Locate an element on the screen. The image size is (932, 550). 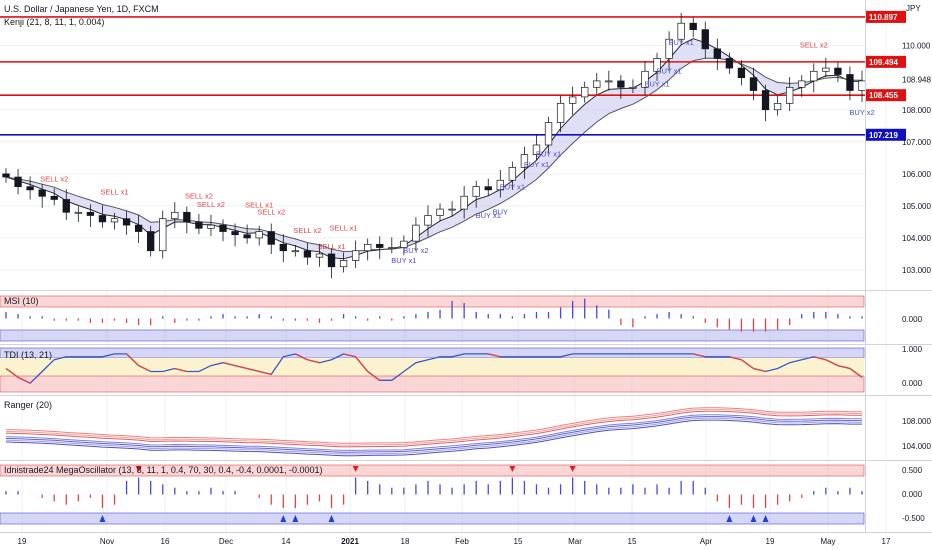
level-tag-label: 110.897 is located at coordinates (883, 17).